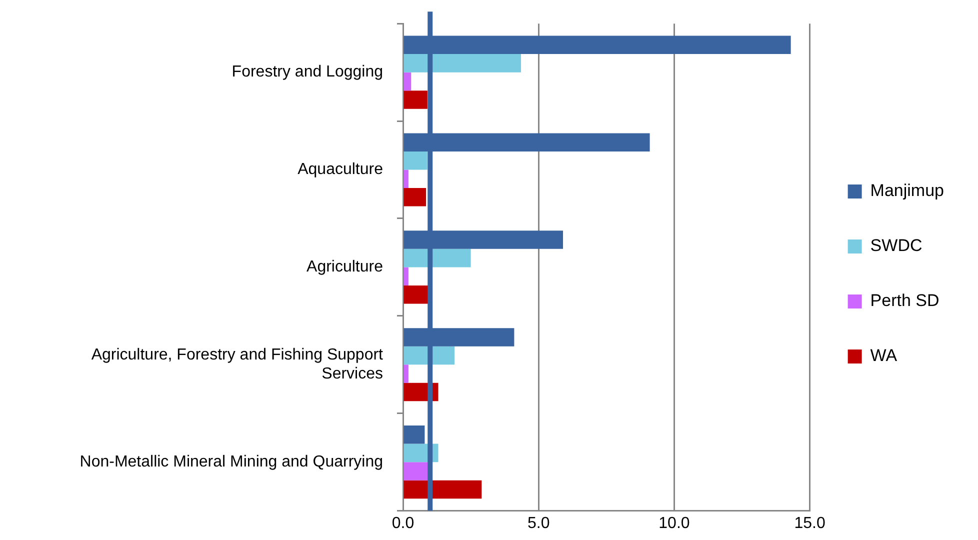 The width and height of the screenshot is (978, 540). Describe the element at coordinates (538, 523) in the screenshot. I see `x-tick-label: 5.0` at that location.